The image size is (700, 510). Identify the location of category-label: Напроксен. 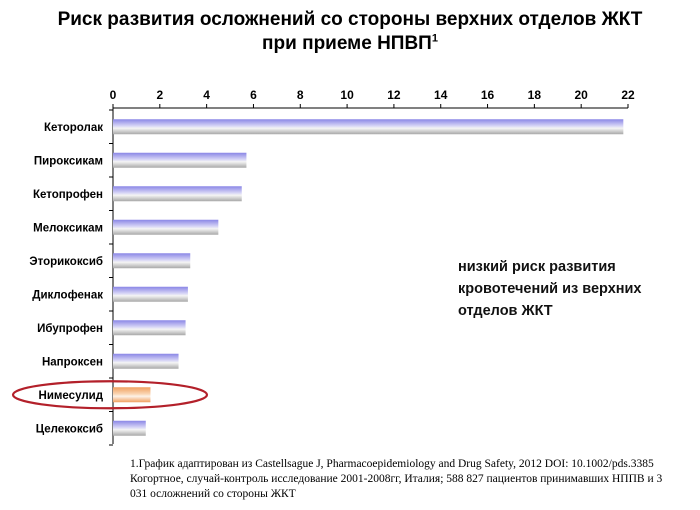
(72, 362).